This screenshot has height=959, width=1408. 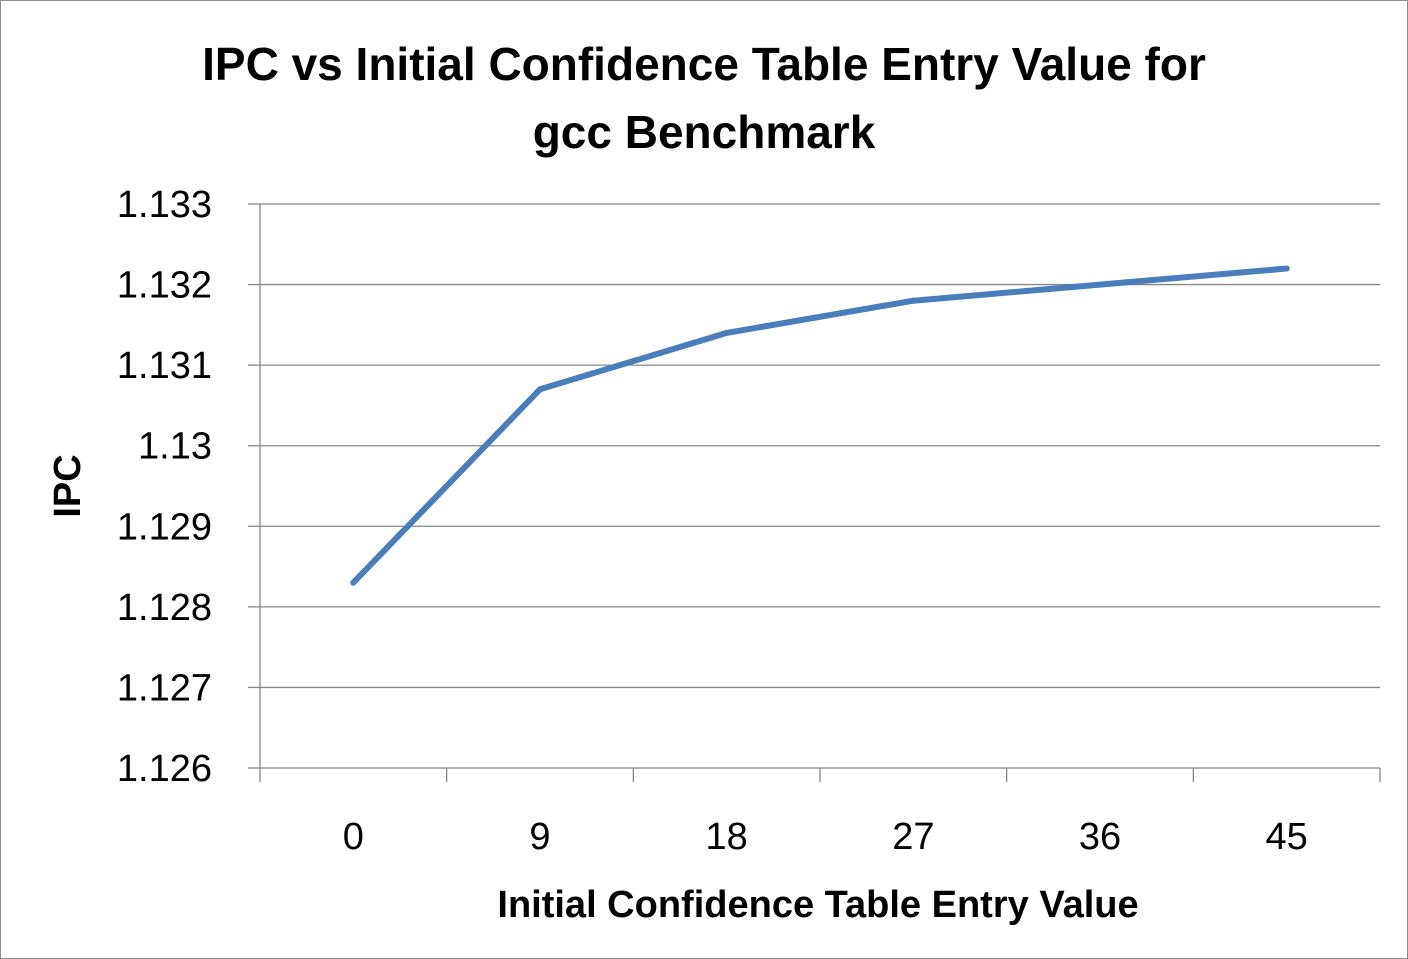 I want to click on x-tick-label: 0, so click(x=353, y=837).